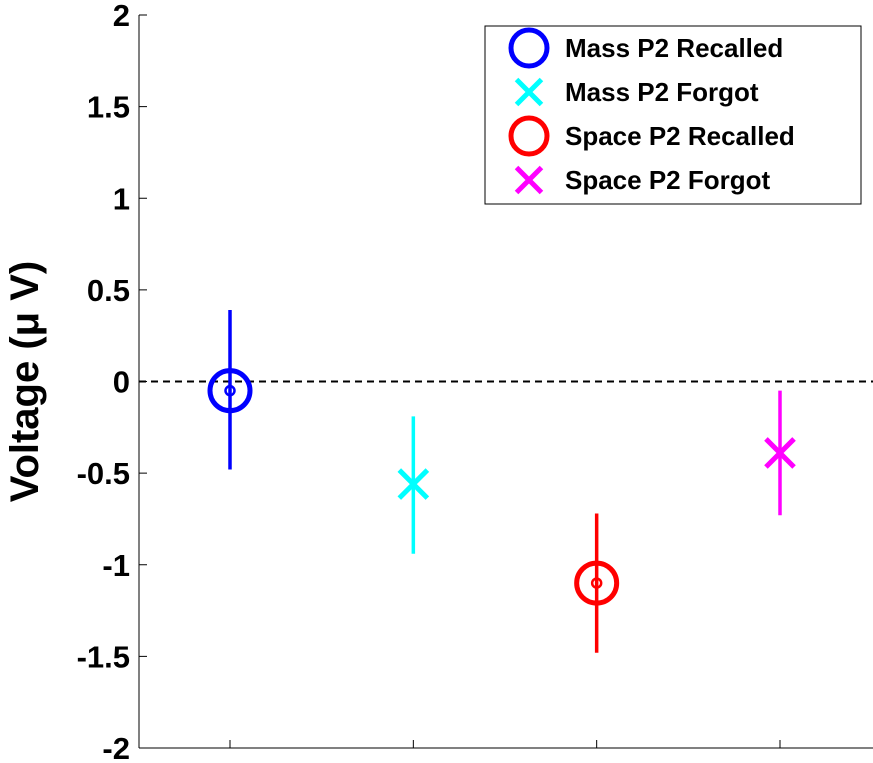  Describe the element at coordinates (108, 290) in the screenshot. I see `y-tick-label: 0.5` at that location.